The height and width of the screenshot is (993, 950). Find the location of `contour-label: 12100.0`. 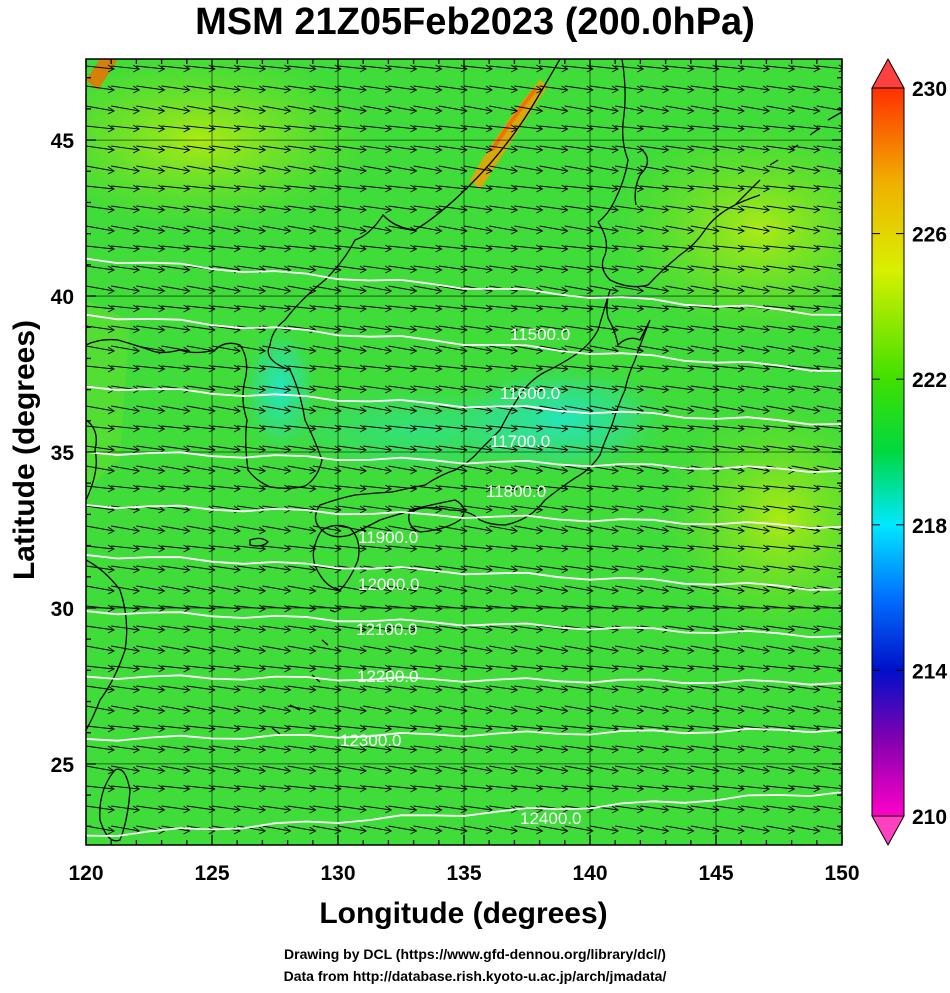

contour-label: 12100.0 is located at coordinates (386, 629).